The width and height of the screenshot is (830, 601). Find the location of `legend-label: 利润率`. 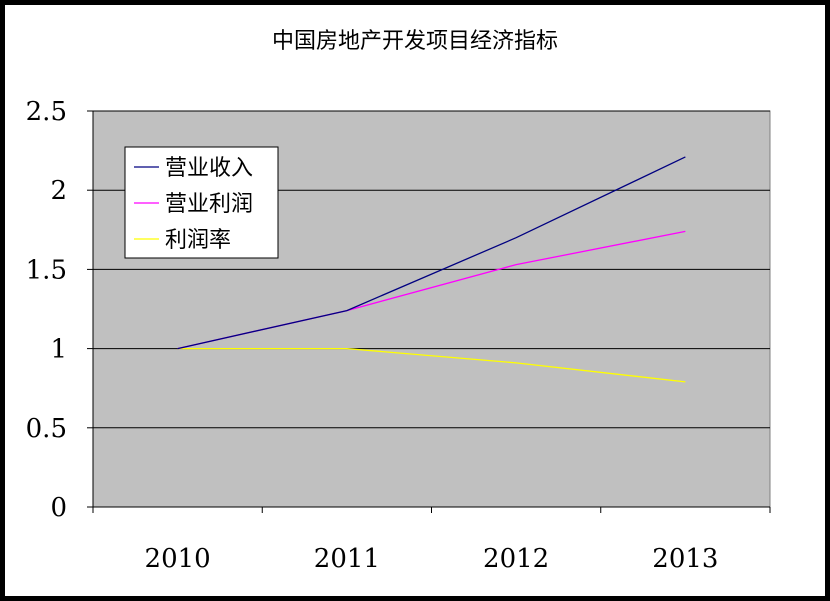

legend-label: 利润率 is located at coordinates (198, 240).